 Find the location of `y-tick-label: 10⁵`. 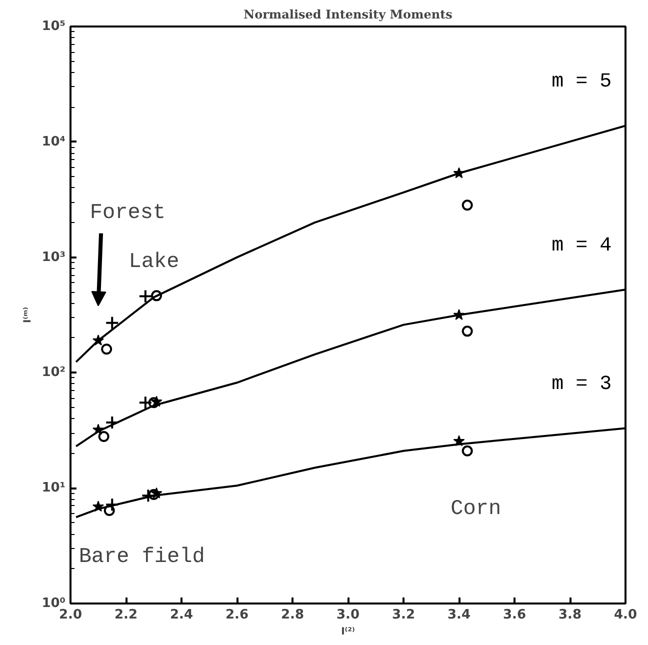

y-tick-label: 10⁵ is located at coordinates (54, 26).